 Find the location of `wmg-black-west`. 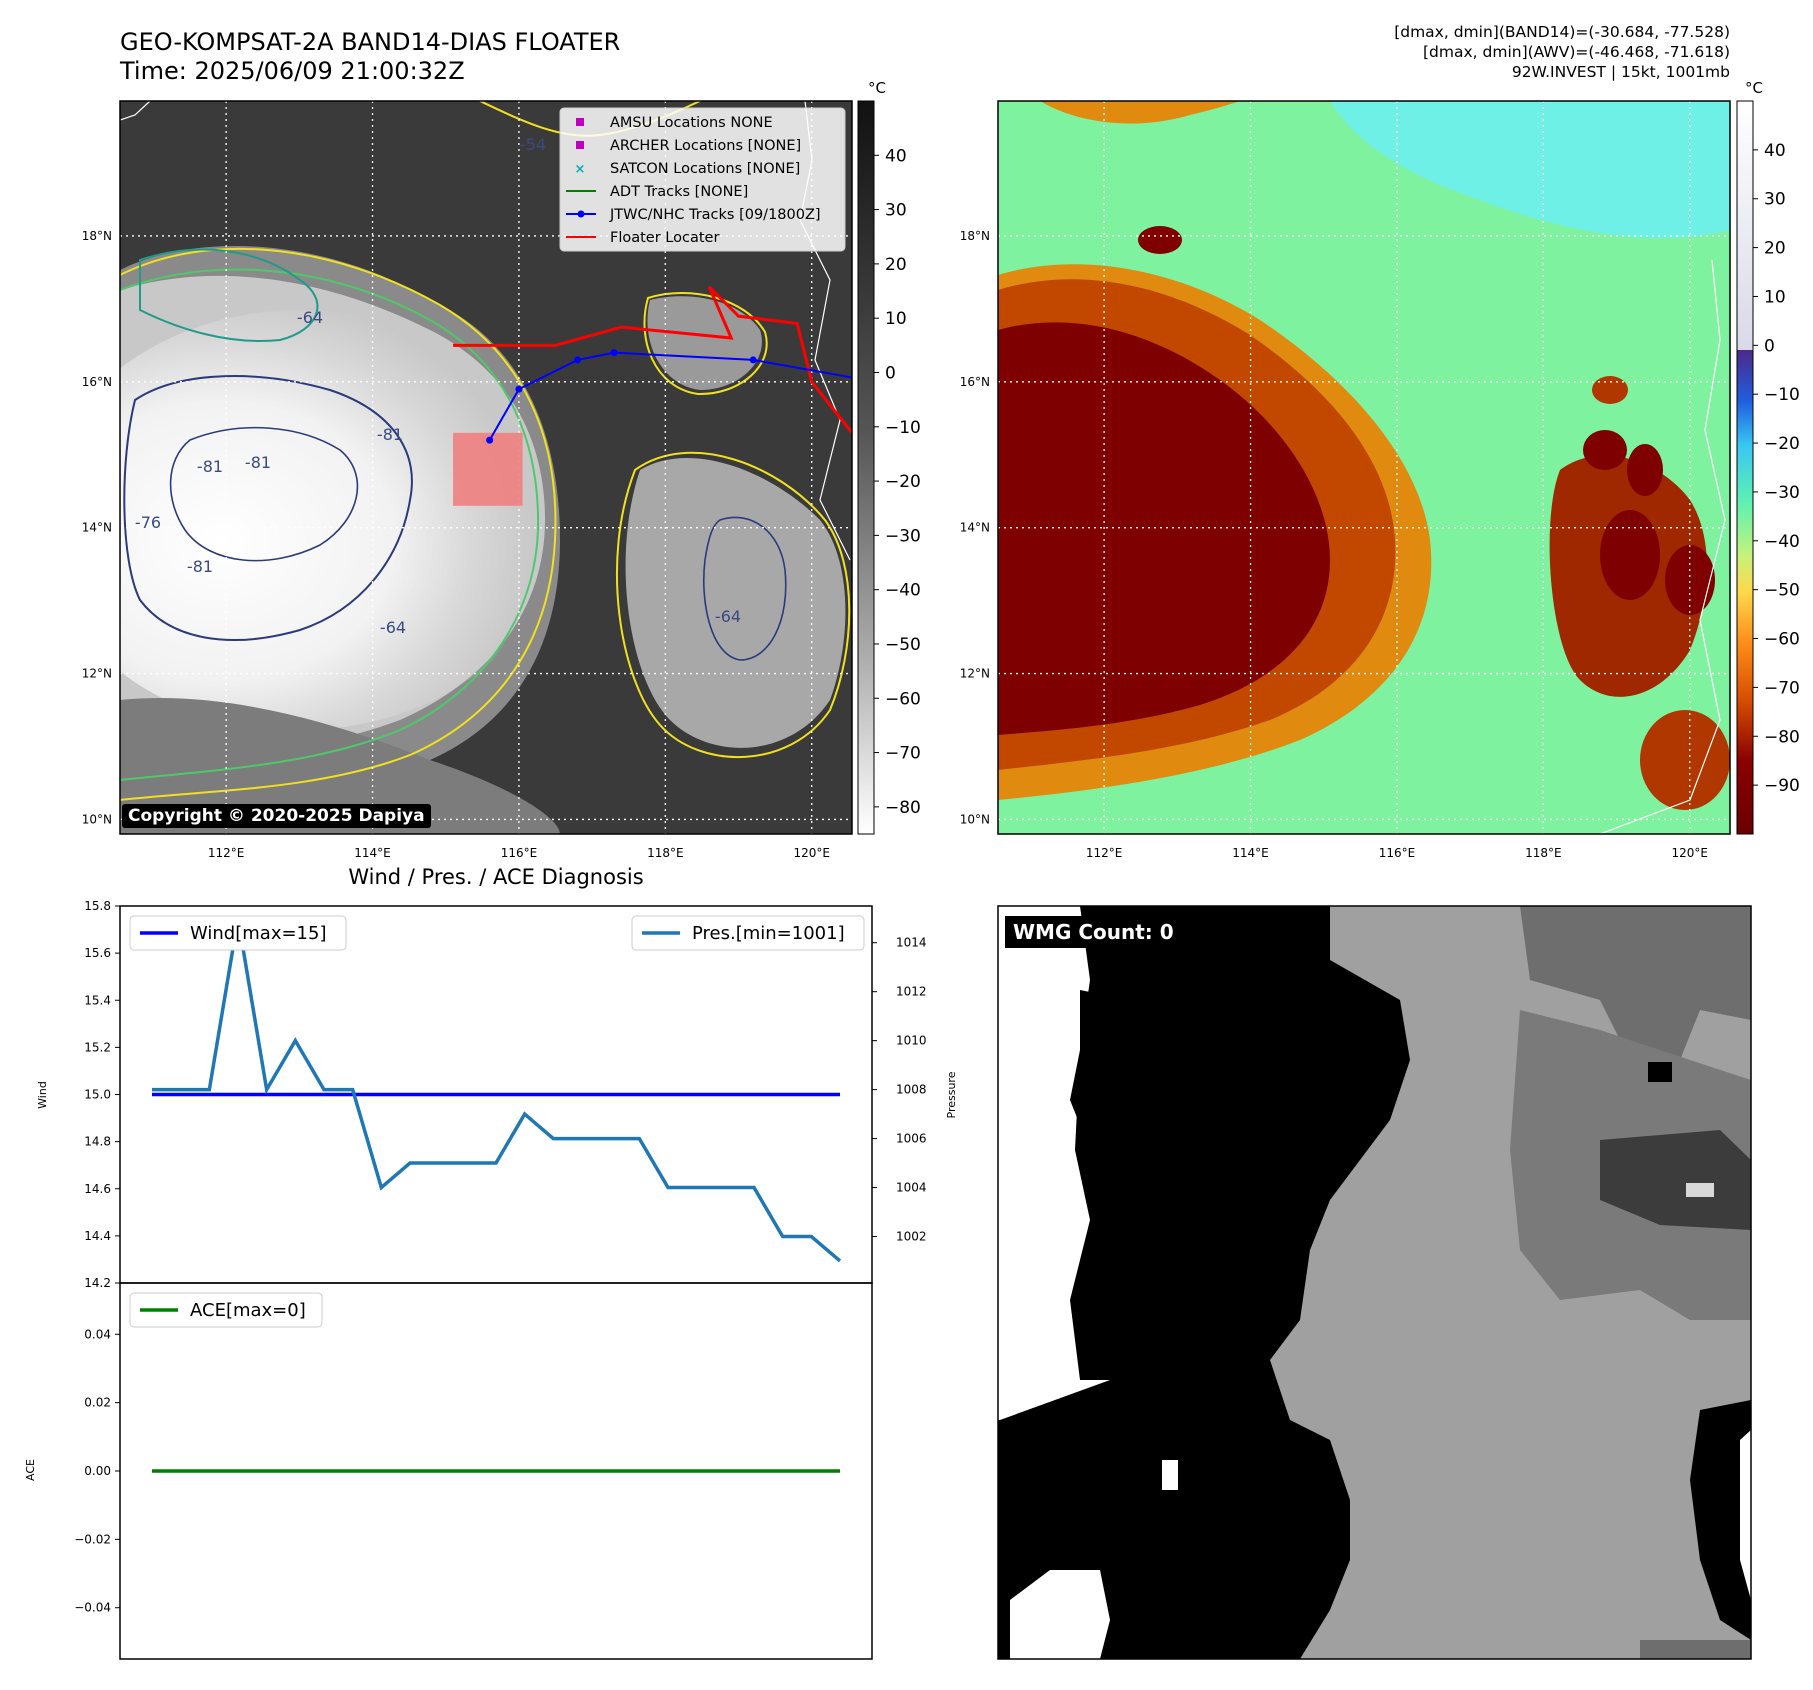

wmg-black-west is located at coordinates (1110, 1185).